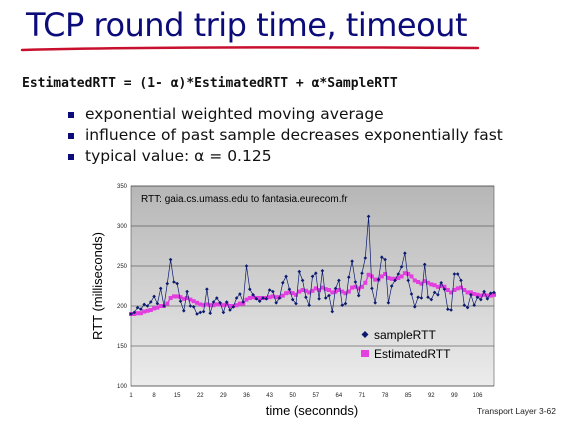  Describe the element at coordinates (269, 396) in the screenshot. I see `x-tick-label: 43` at that location.